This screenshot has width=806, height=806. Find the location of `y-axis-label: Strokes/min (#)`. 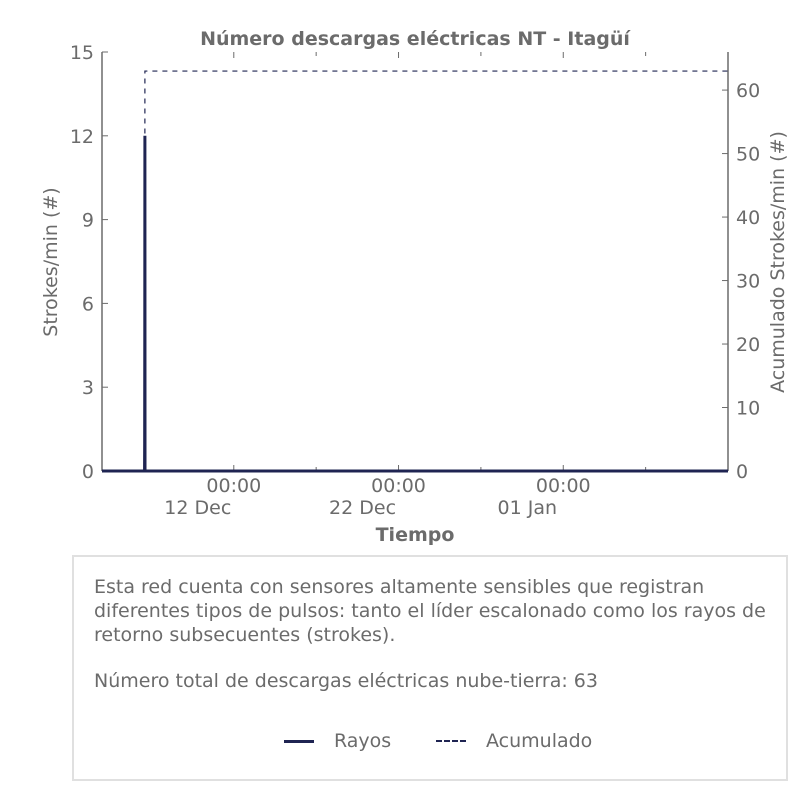

y-axis-label: Strokes/min (#) is located at coordinates (51, 261).